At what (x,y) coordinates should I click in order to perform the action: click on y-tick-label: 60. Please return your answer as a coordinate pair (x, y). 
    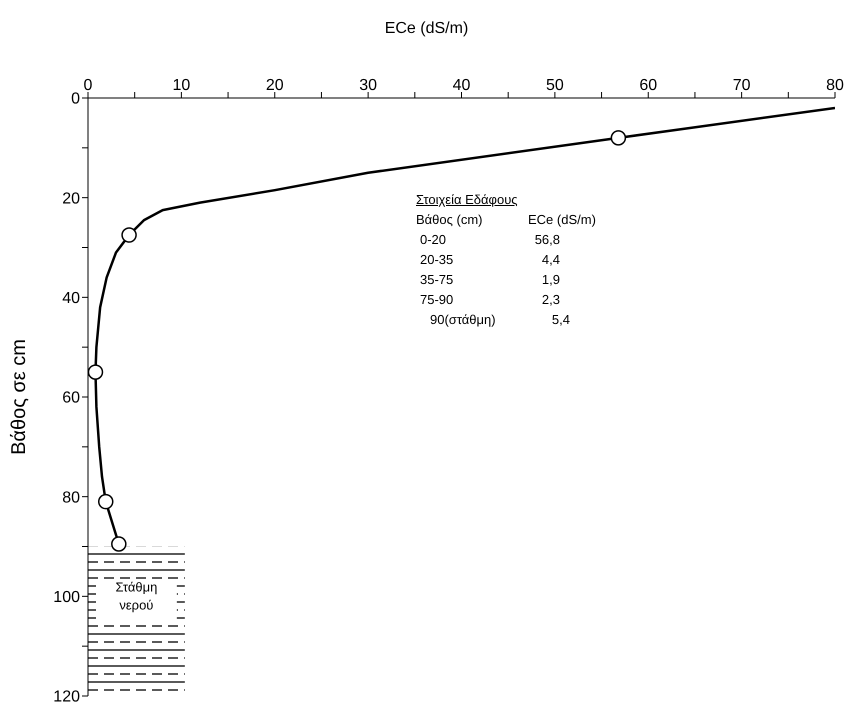
    Looking at the image, I should click on (71, 398).